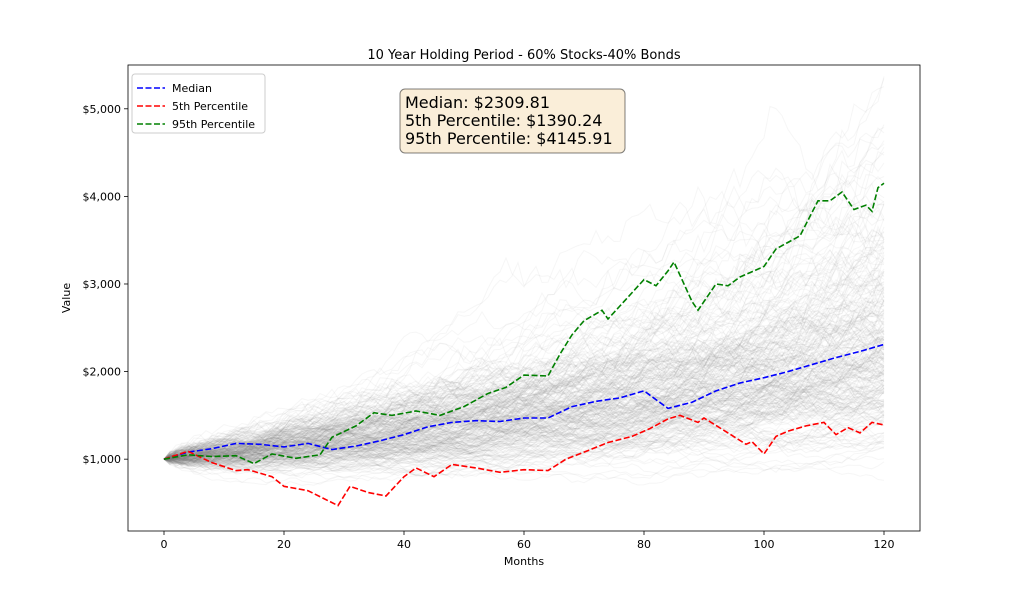 The width and height of the screenshot is (1023, 597). Describe the element at coordinates (66, 298) in the screenshot. I see `y-axis-label: Value` at that location.